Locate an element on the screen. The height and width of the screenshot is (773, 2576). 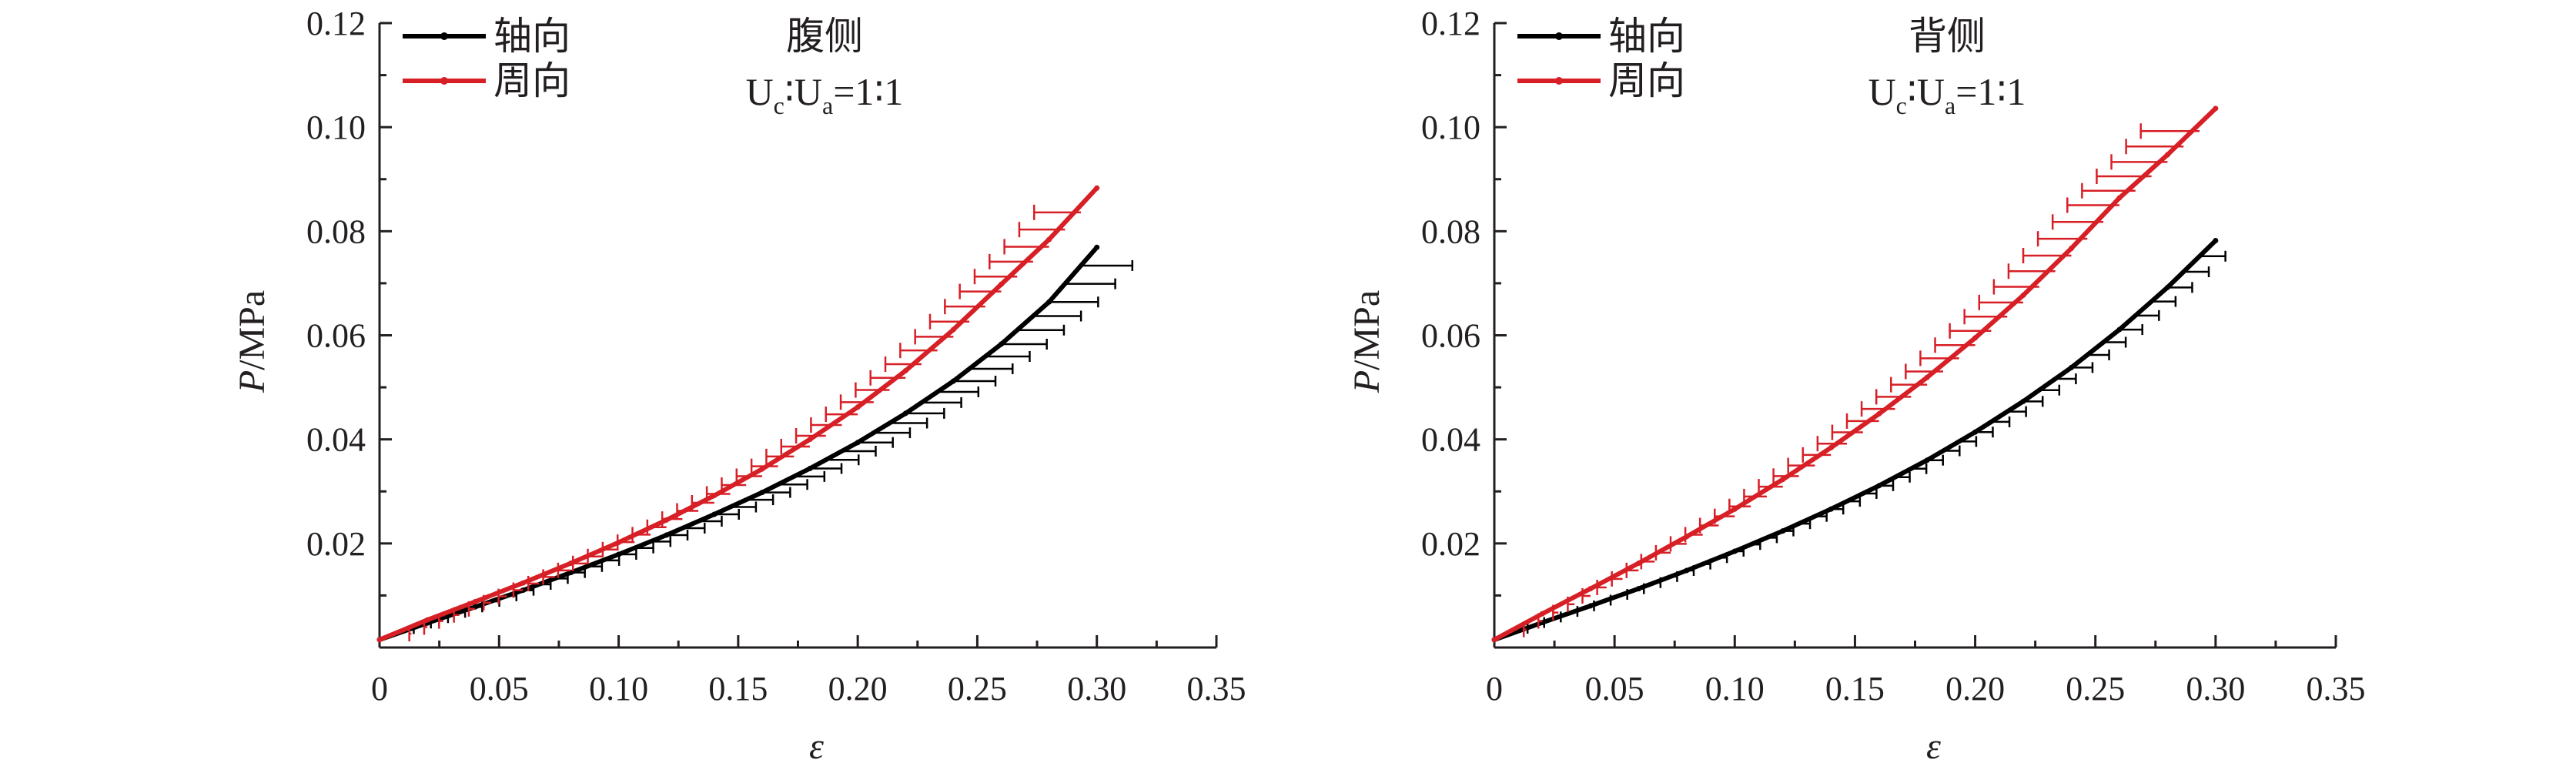
panel-label: 背侧 is located at coordinates (1948, 36).